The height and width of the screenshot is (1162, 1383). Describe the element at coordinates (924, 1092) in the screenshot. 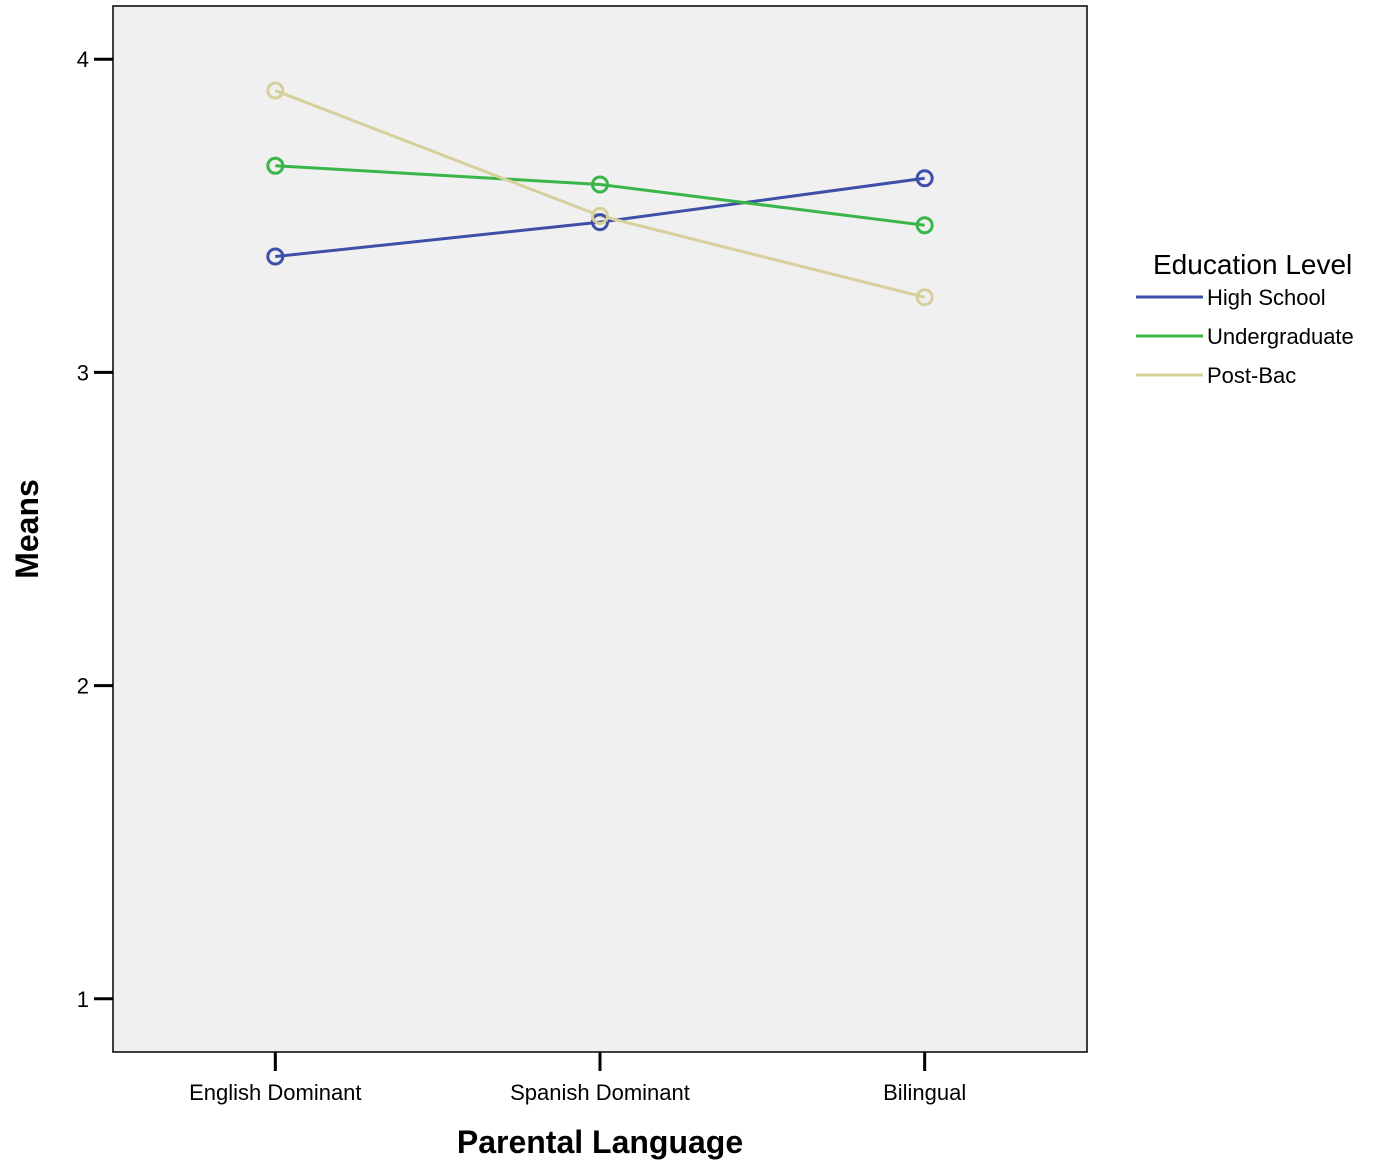

I see `x-tick-label: Bilingual` at that location.